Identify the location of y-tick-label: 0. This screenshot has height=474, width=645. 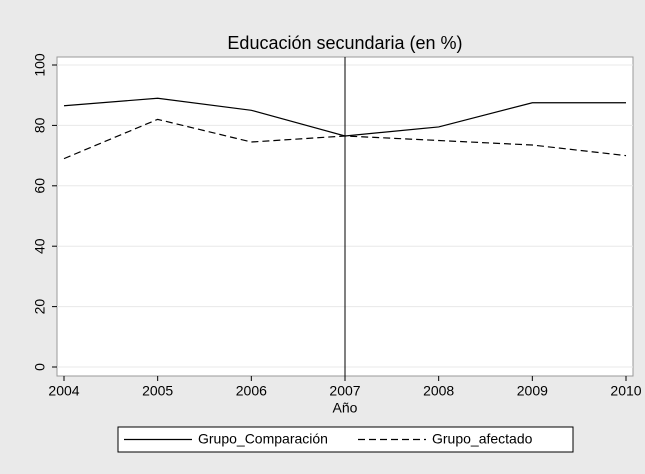
(40, 367).